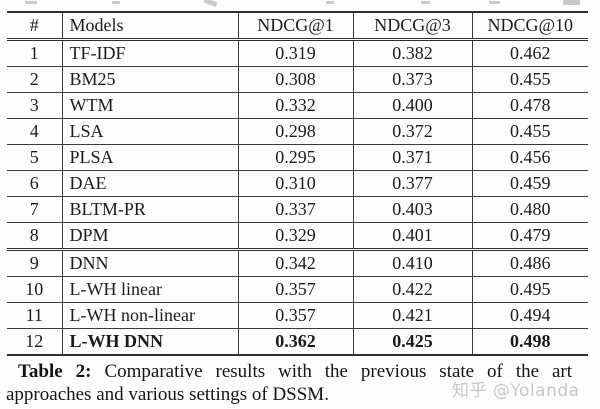 The image size is (600, 409). I want to click on row-number: 8, so click(34, 235).